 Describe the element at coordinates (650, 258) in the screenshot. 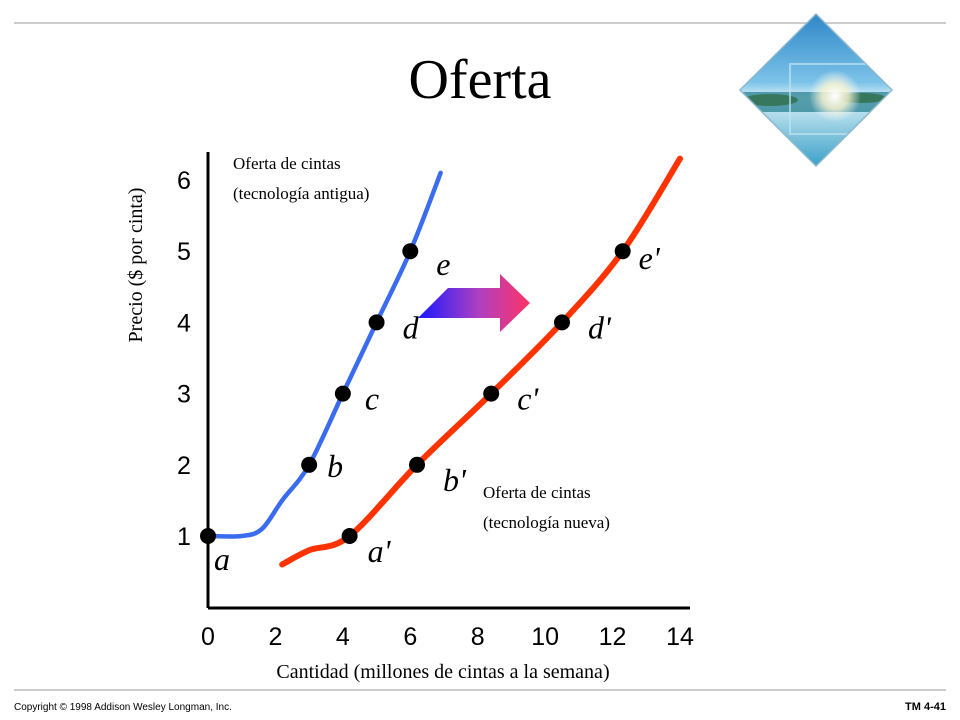

I see `point-label: e'` at that location.